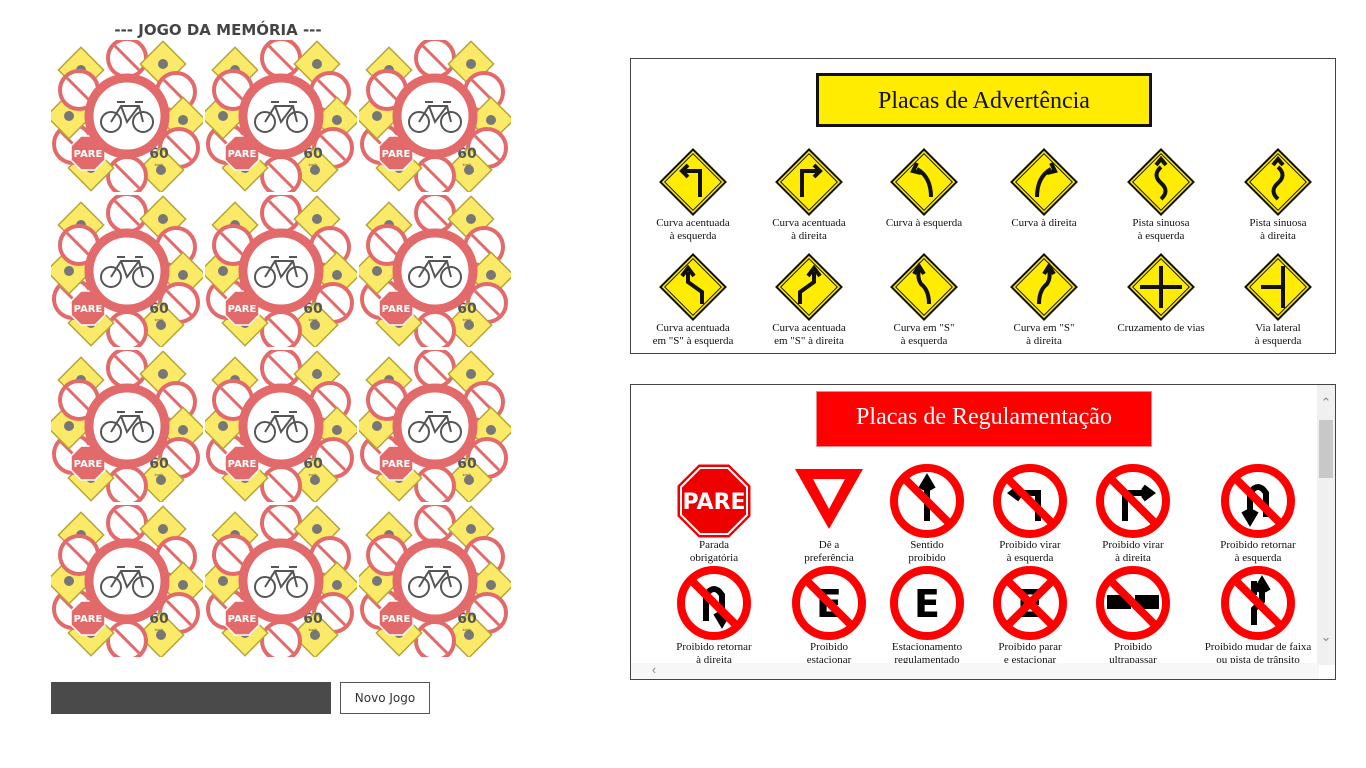  Describe the element at coordinates (714, 551) in the screenshot. I see `sign-label: Parada obrigatória` at that location.